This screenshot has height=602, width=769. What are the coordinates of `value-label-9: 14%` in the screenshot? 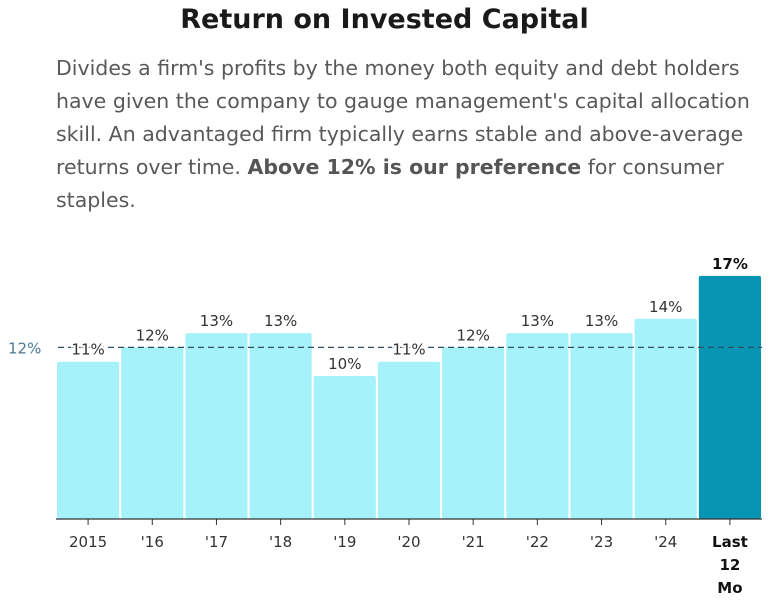 It's located at (665, 307).